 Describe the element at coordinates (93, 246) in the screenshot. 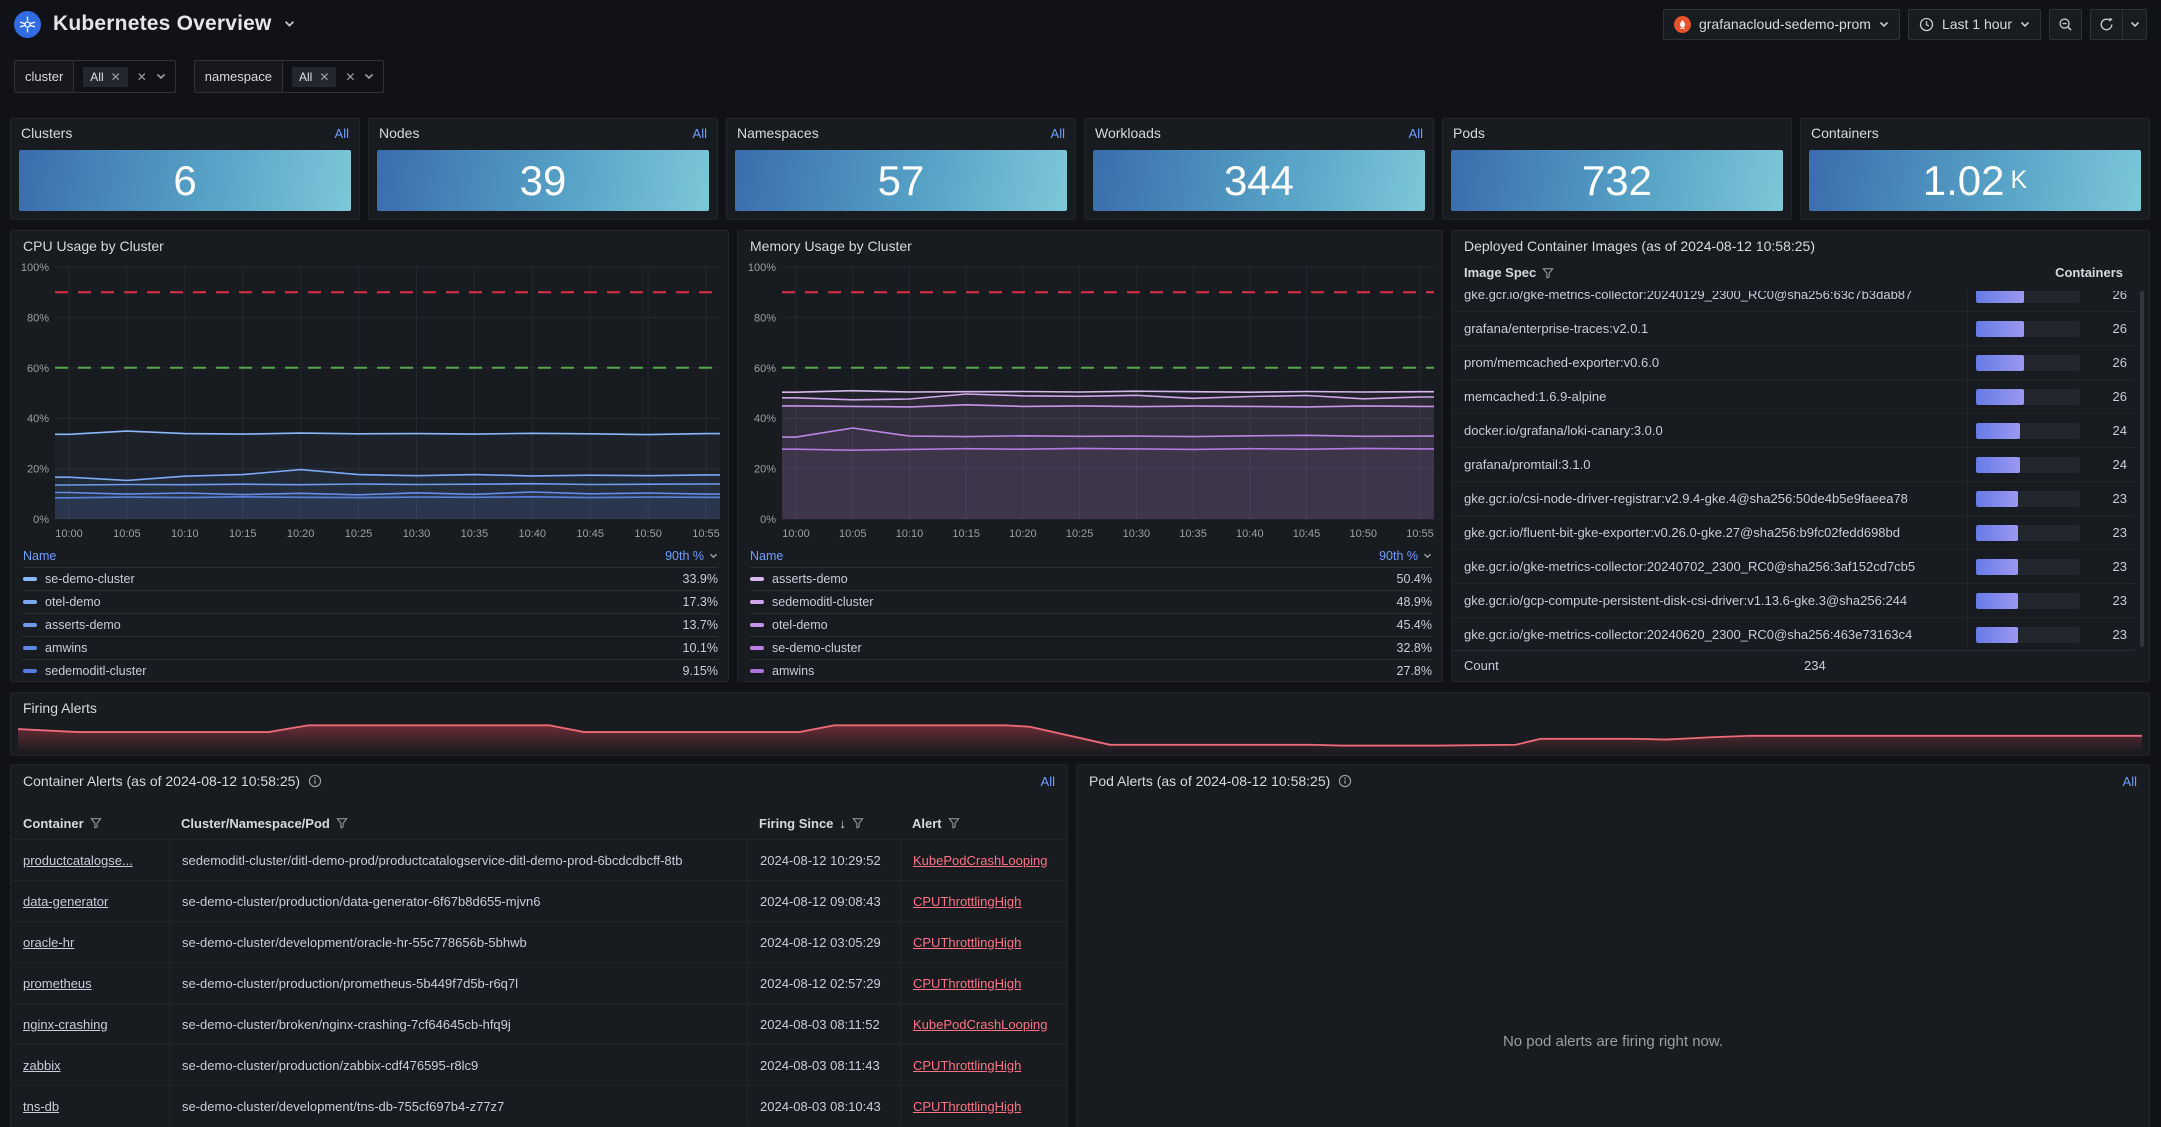

I see `panel-title: CPU Usage by Cluster` at that location.